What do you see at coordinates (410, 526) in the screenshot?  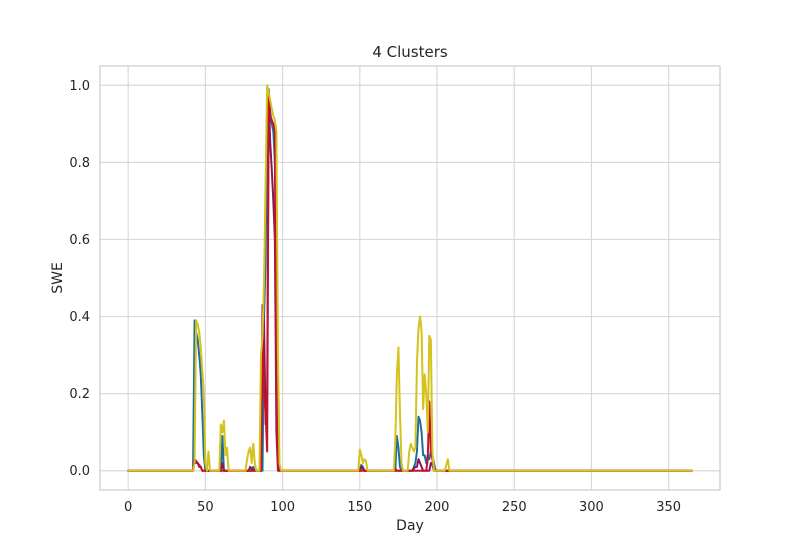 I see `x-axis-label: Day` at bounding box center [410, 526].